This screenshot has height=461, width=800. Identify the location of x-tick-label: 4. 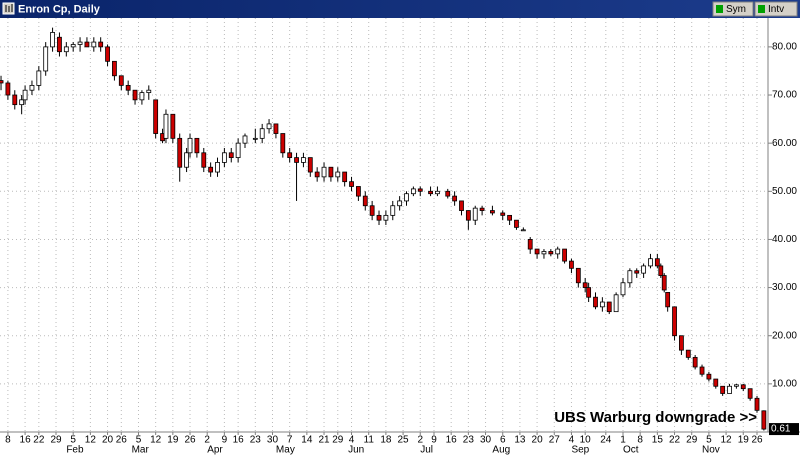
(572, 440).